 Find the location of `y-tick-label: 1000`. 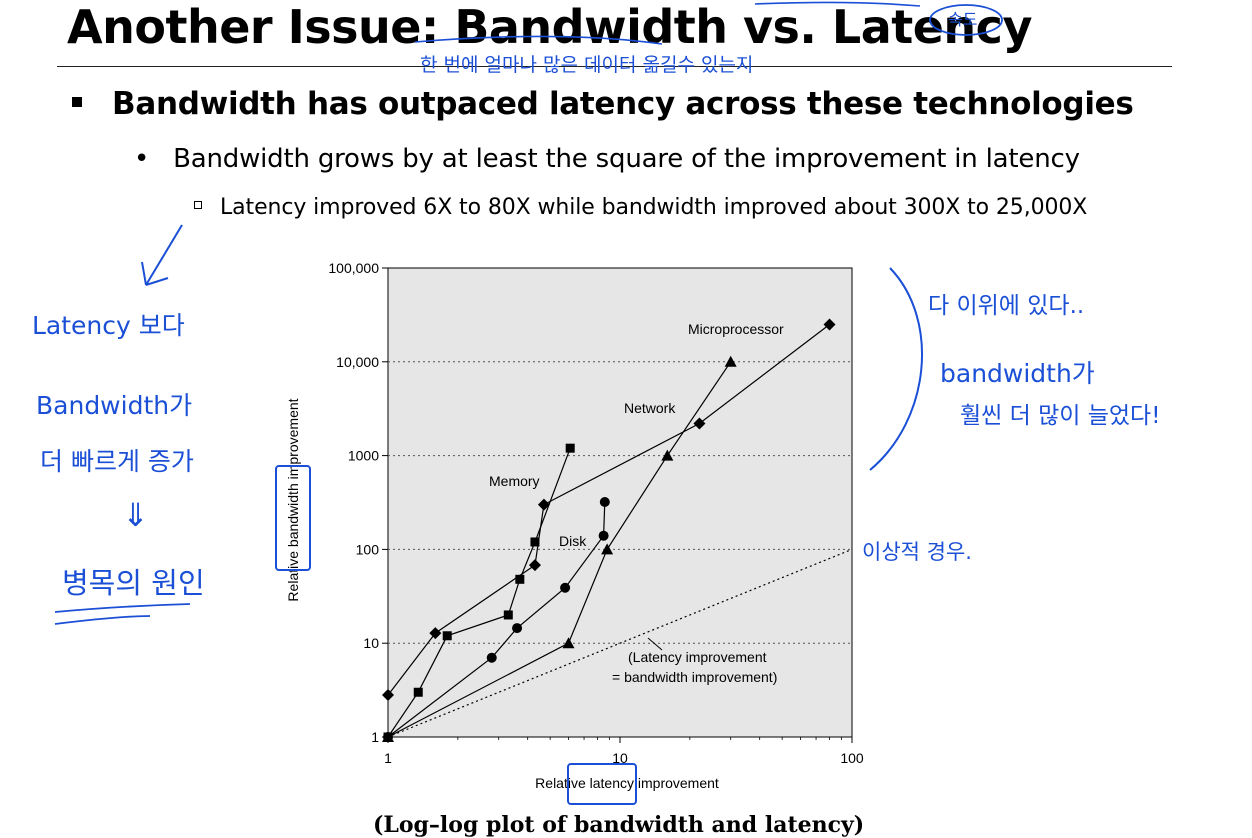

y-tick-label: 1000 is located at coordinates (363, 456).